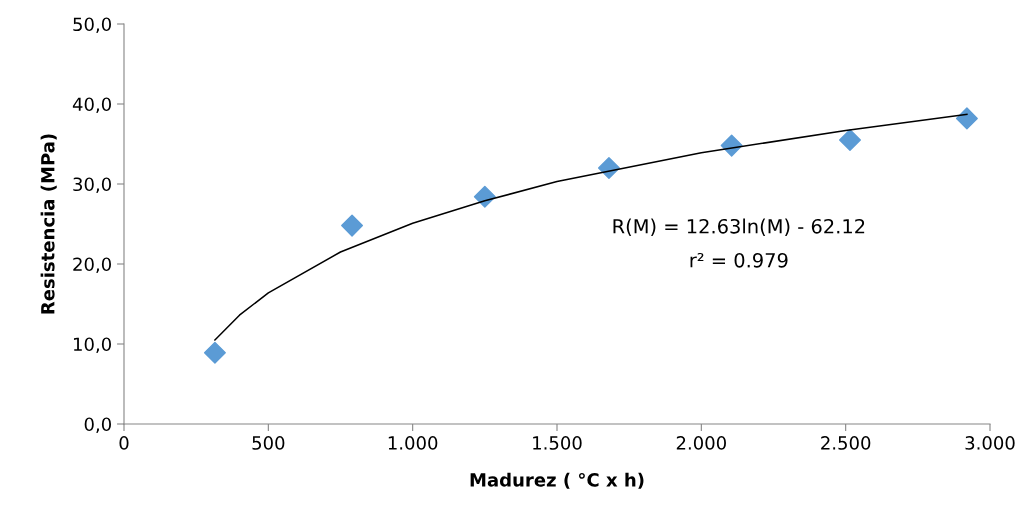 This screenshot has width=1025, height=514. What do you see at coordinates (739, 260) in the screenshot?
I see `annotation: r² = 0.979` at bounding box center [739, 260].